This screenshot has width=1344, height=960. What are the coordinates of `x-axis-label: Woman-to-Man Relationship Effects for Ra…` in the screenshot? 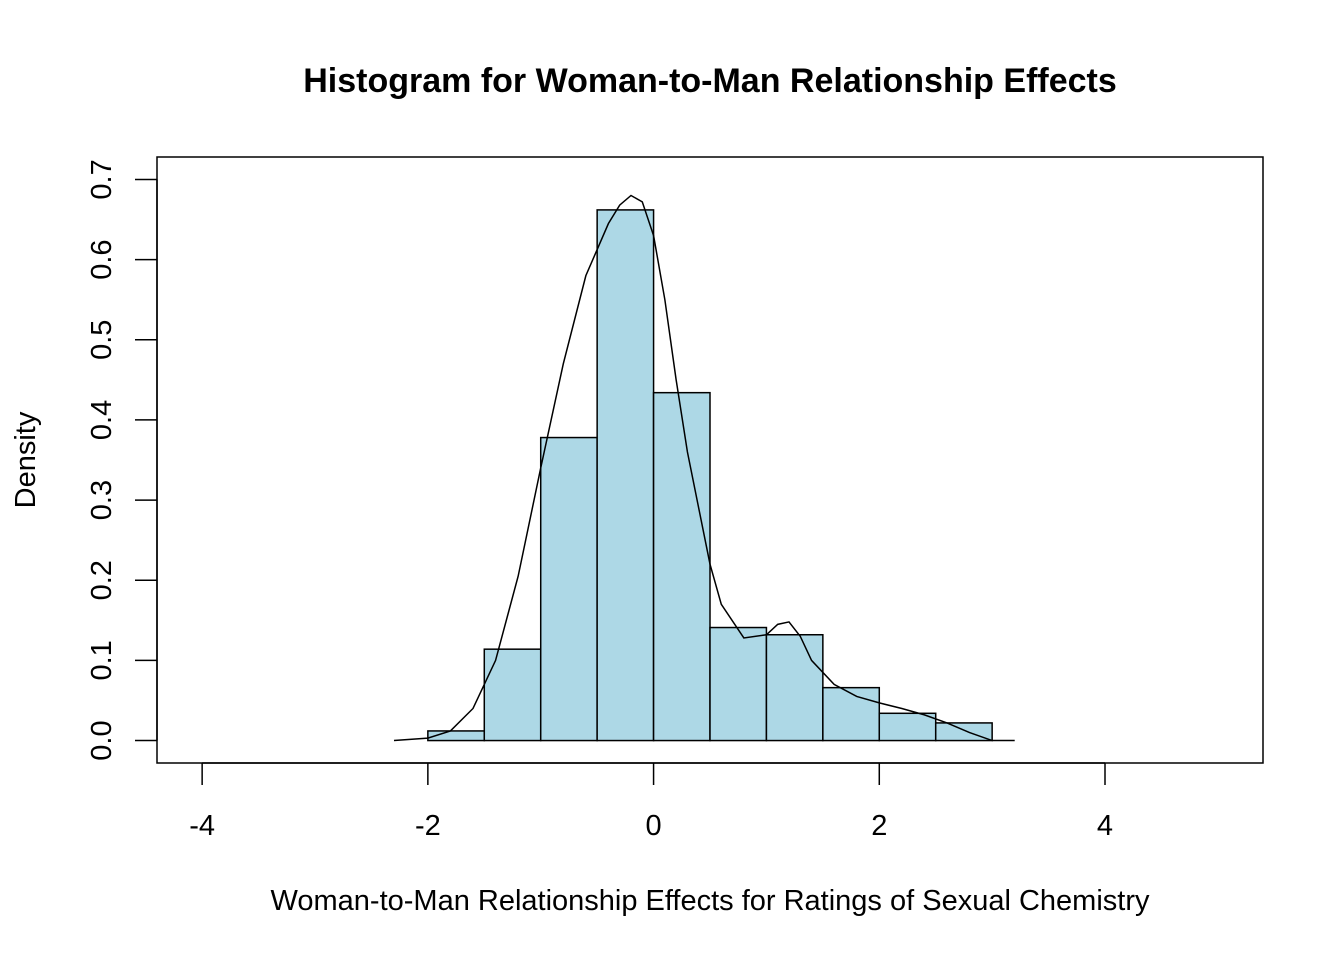 It's located at (710, 901).